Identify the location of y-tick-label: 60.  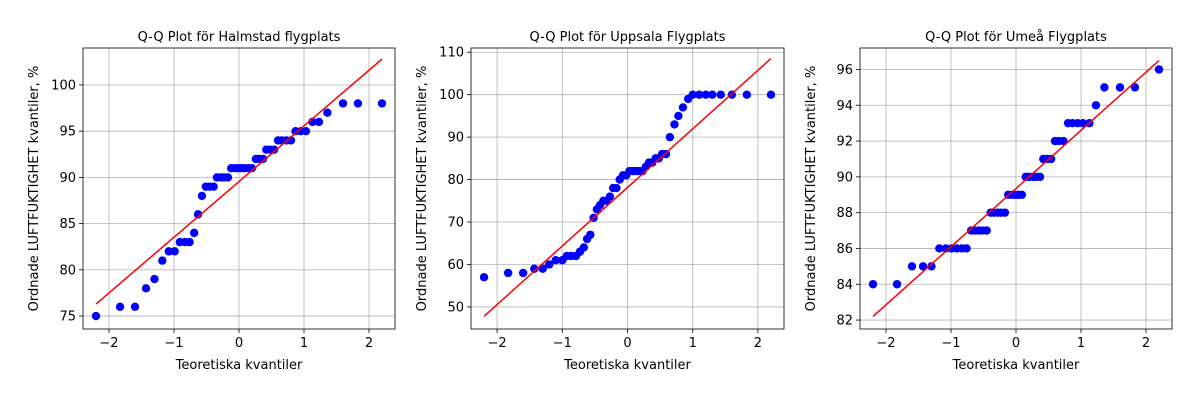
(455, 265).